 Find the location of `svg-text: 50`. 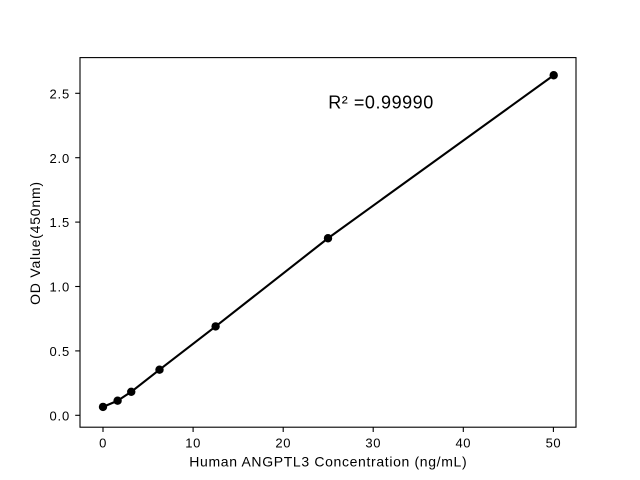

svg-text: 50 is located at coordinates (554, 443).